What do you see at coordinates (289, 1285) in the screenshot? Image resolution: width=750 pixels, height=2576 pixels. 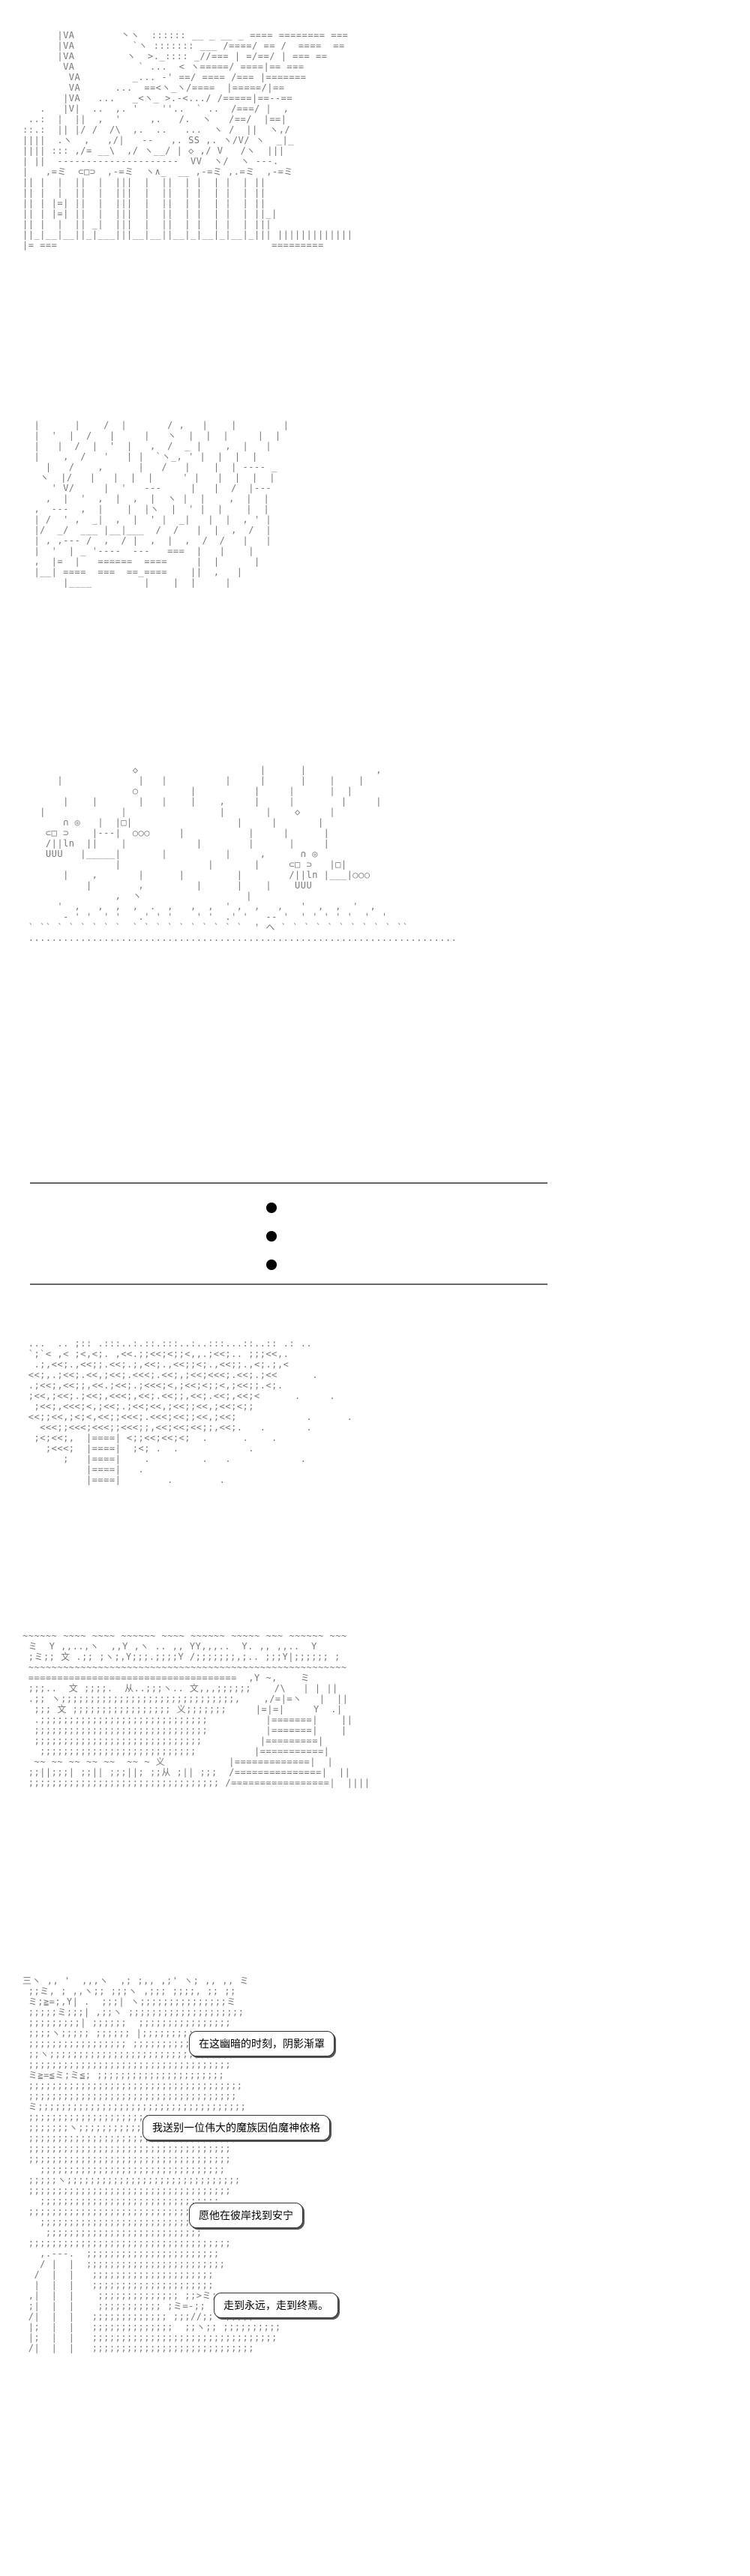 I see `separator-line-bottom` at bounding box center [289, 1285].